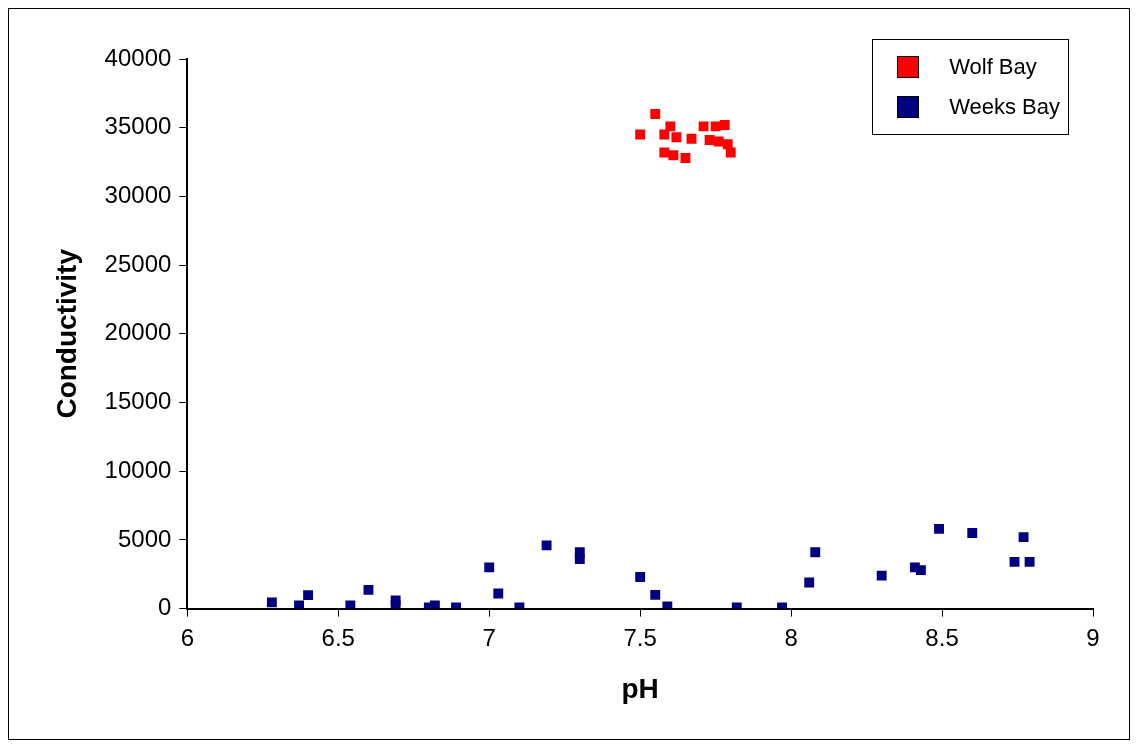  What do you see at coordinates (338, 637) in the screenshot?
I see `x-tick-label: 6.5` at bounding box center [338, 637].